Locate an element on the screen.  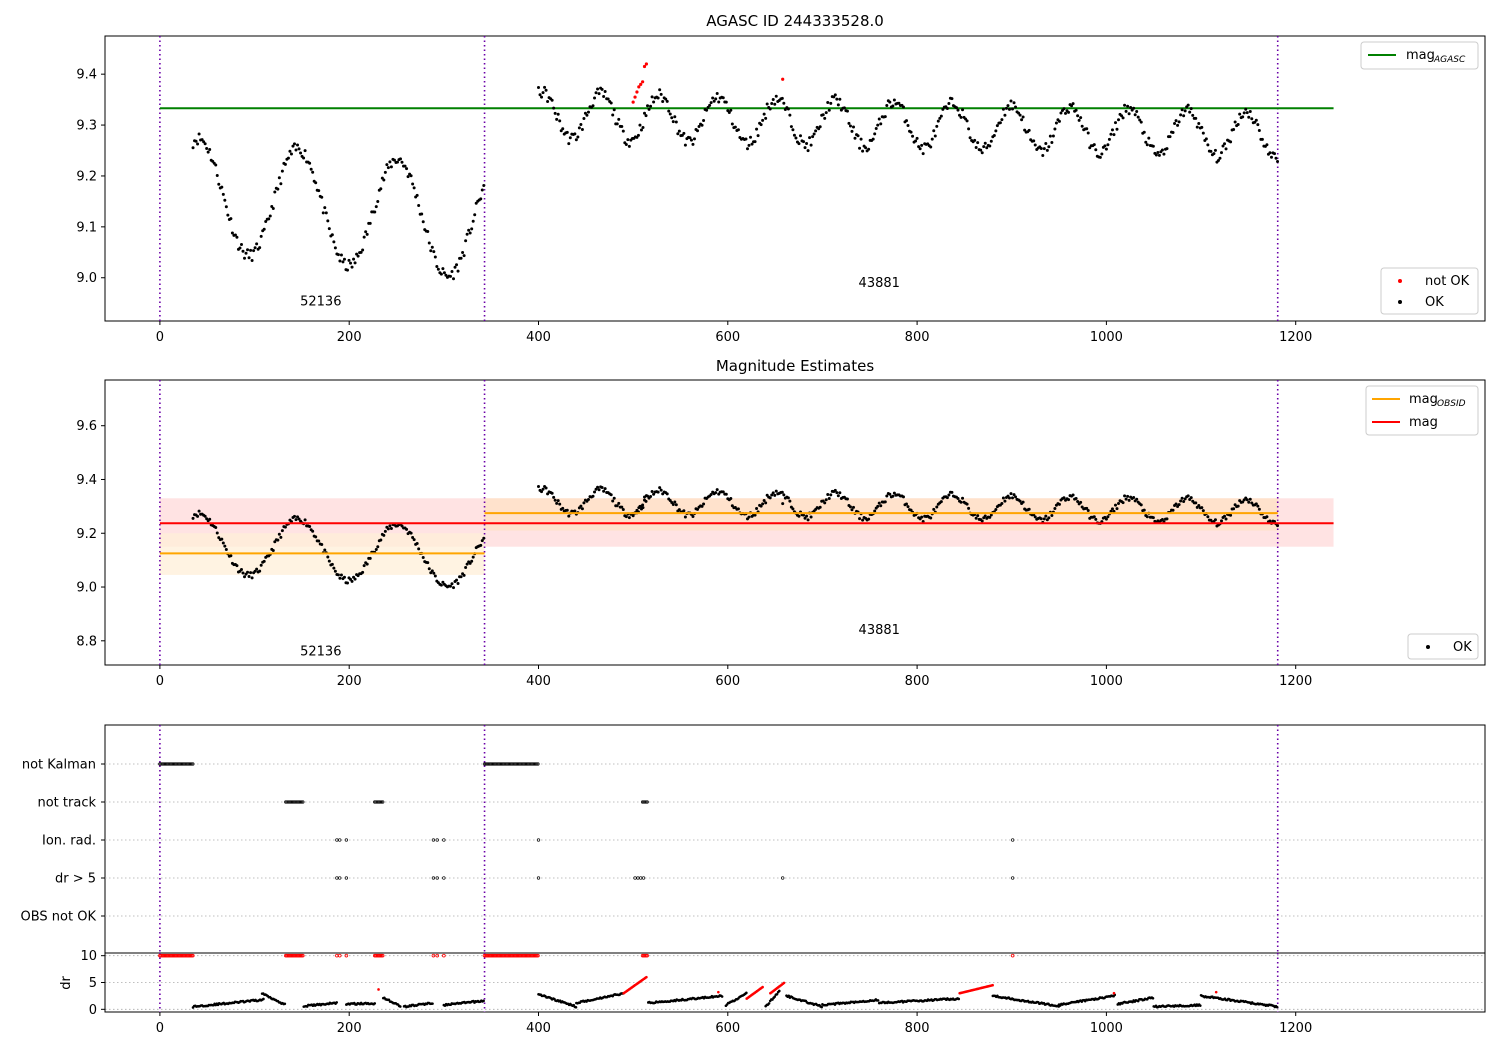
legend-box is located at coordinates (1429, 291).